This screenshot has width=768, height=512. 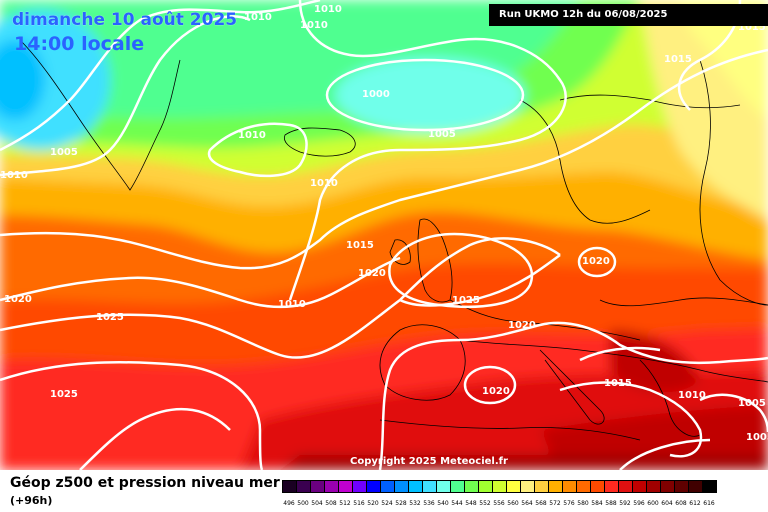 I want to click on legend-label: 592, so click(x=625, y=503).